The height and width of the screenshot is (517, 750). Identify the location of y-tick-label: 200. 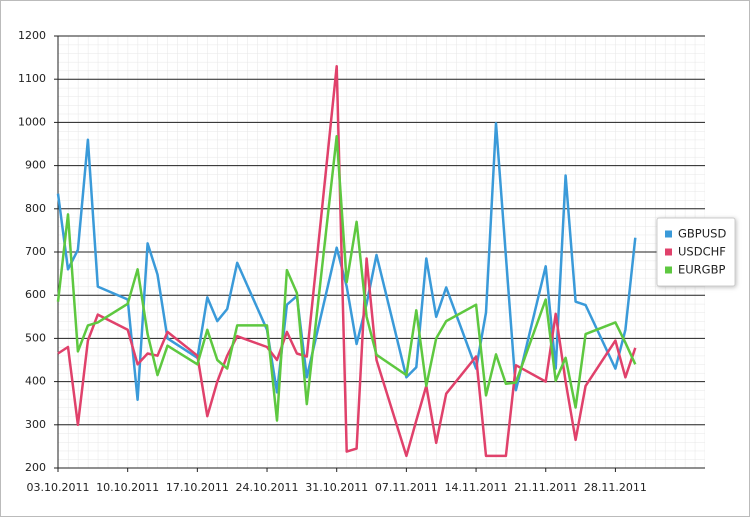
(35, 467).